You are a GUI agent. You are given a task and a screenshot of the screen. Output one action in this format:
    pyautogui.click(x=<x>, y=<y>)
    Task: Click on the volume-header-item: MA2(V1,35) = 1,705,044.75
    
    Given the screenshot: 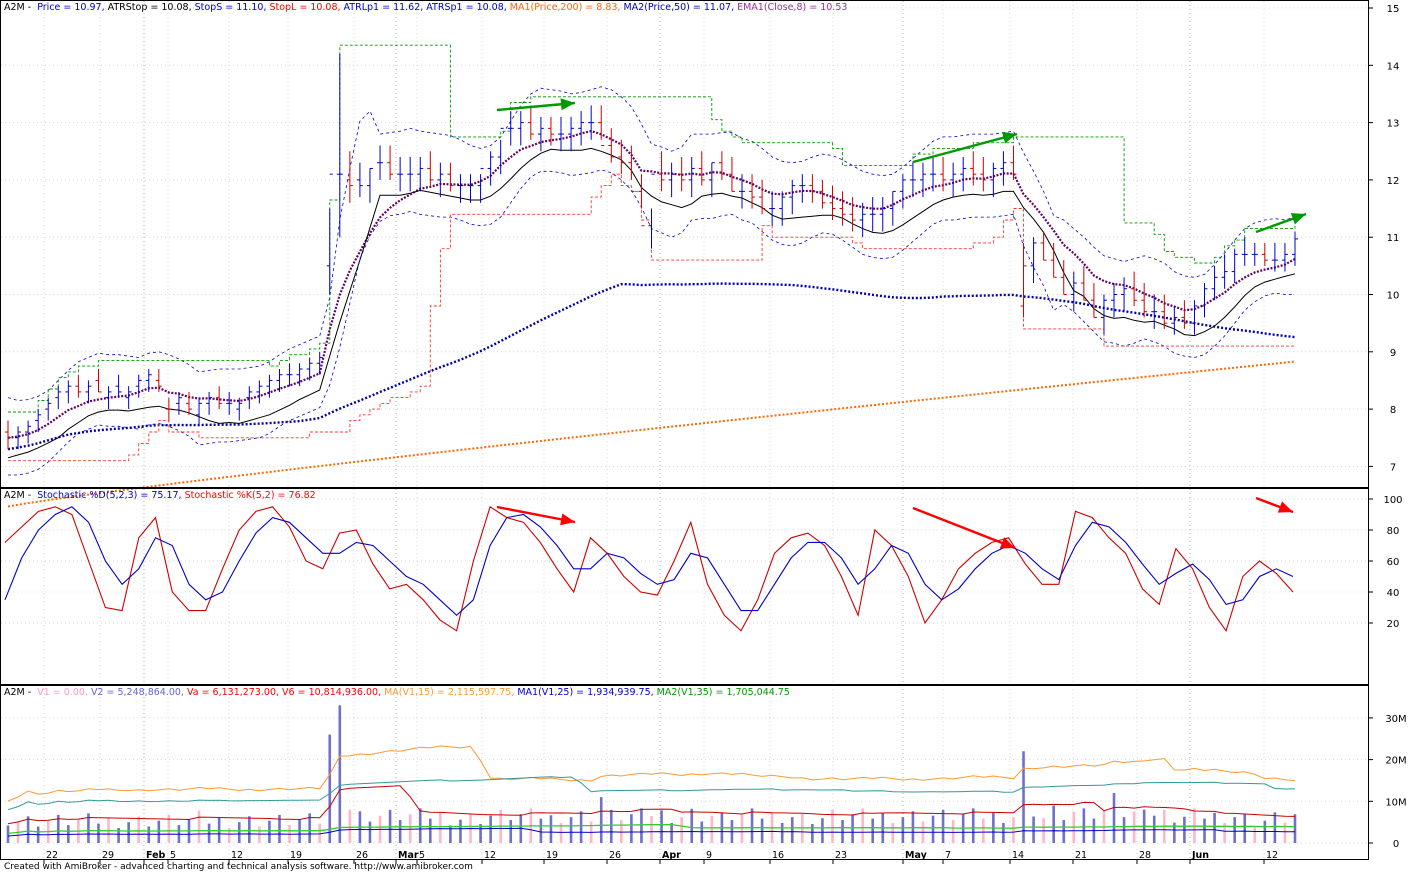 What is the action you would take?
    pyautogui.click(x=723, y=692)
    